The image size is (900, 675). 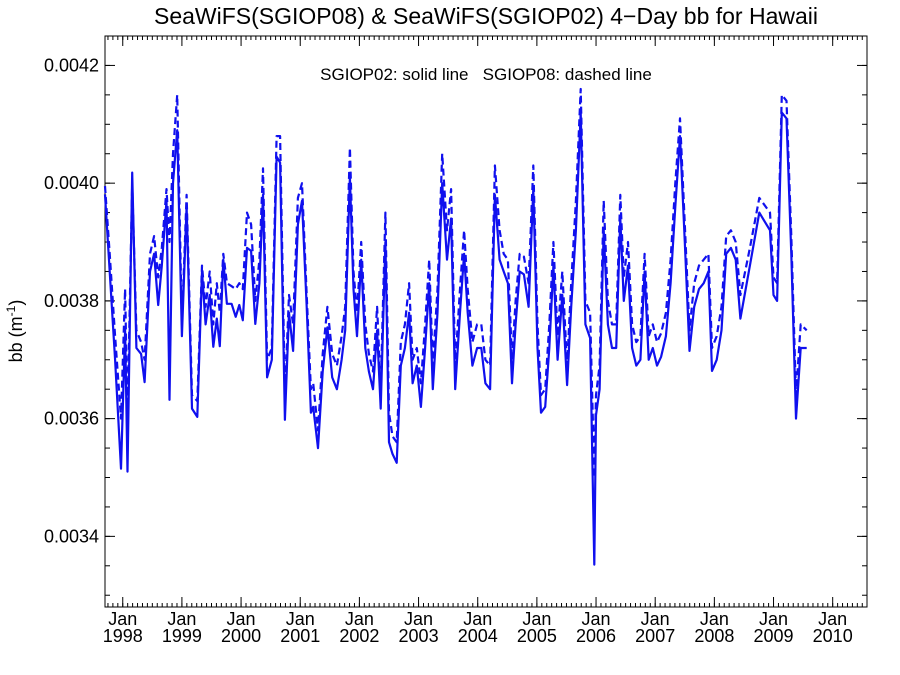 I want to click on y-tick-label: 0.0042, so click(x=71, y=65).